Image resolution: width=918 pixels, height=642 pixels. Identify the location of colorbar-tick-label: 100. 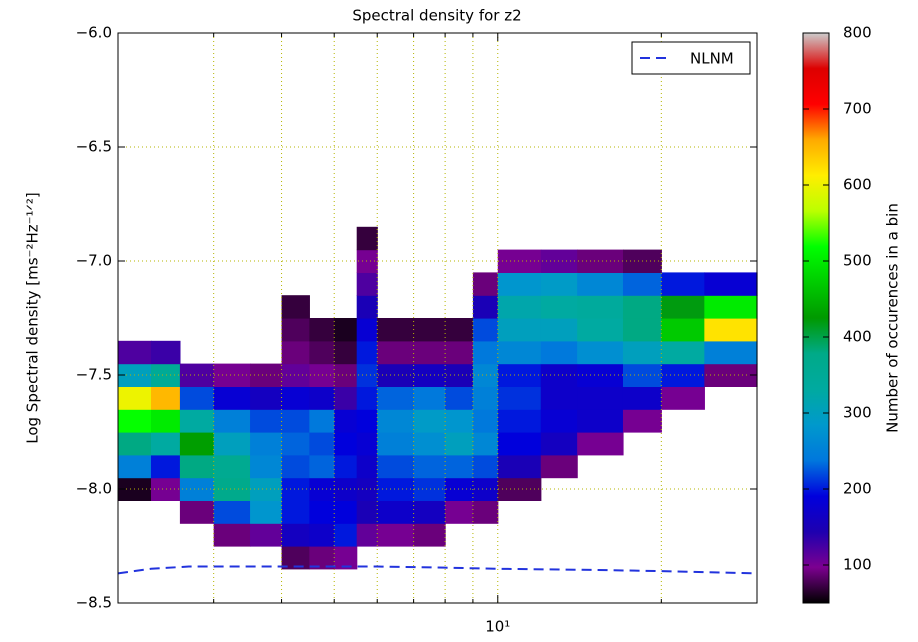
(857, 565).